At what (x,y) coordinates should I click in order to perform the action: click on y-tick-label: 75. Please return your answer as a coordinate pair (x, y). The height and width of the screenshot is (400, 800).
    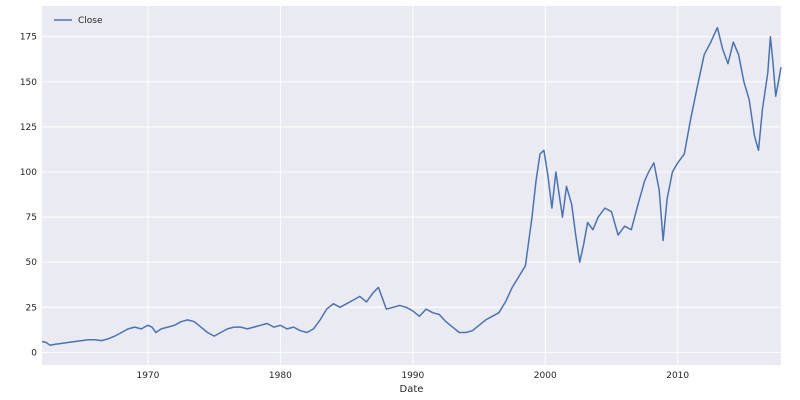
    Looking at the image, I should click on (31, 218).